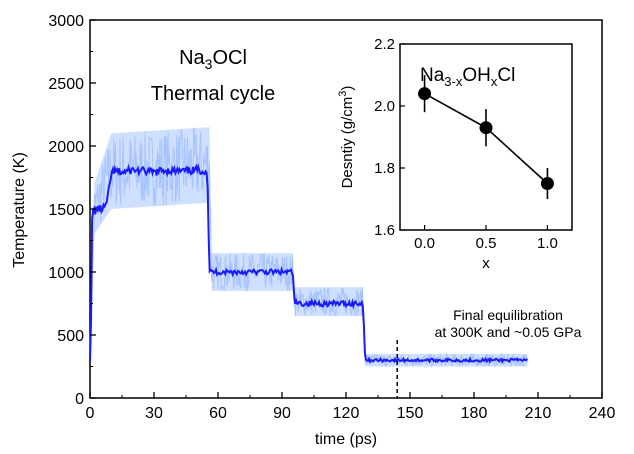 Image resolution: width=634 pixels, height=454 pixels. I want to click on chart-title-line2: Thermal cycle, so click(213, 94).